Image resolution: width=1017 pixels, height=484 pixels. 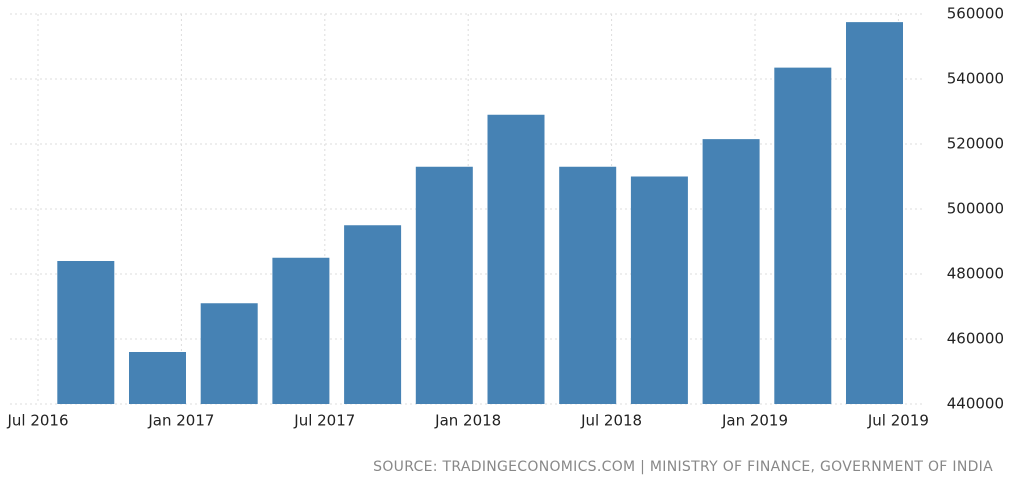 I want to click on x-tick-label: Jul 2019, so click(x=898, y=421).